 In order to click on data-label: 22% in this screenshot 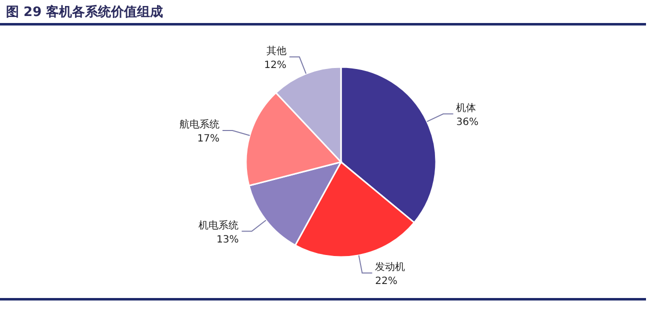, I will do `click(386, 281)`.